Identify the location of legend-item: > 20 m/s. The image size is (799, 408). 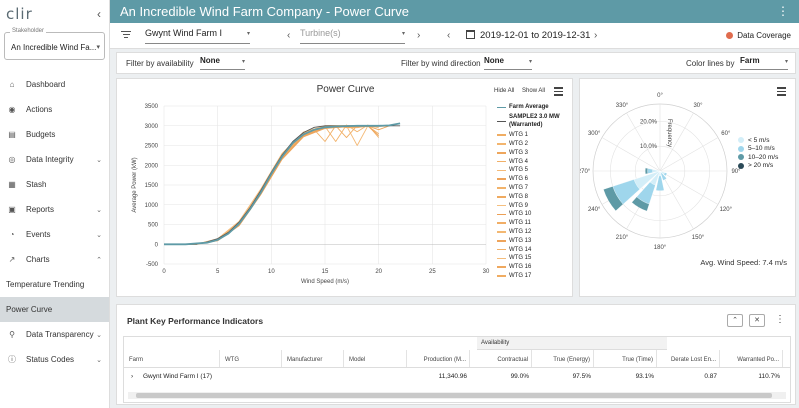
(758, 166).